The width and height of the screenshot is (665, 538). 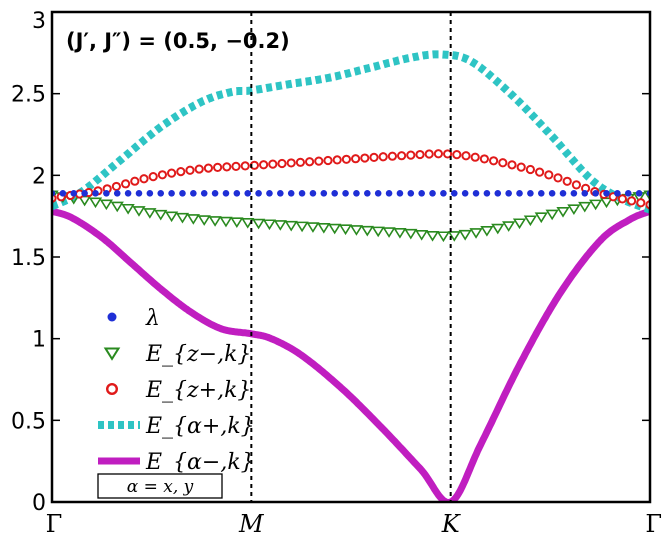 What do you see at coordinates (198, 354) in the screenshot?
I see `legend-label: E_{z−,k}` at bounding box center [198, 354].